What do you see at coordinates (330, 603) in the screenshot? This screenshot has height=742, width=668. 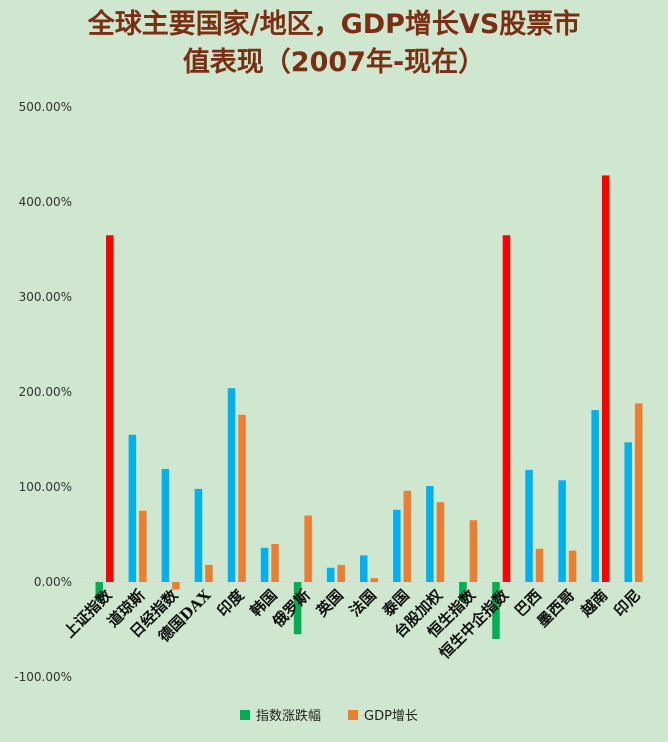 I see `x-tick-label: 英国` at bounding box center [330, 603].